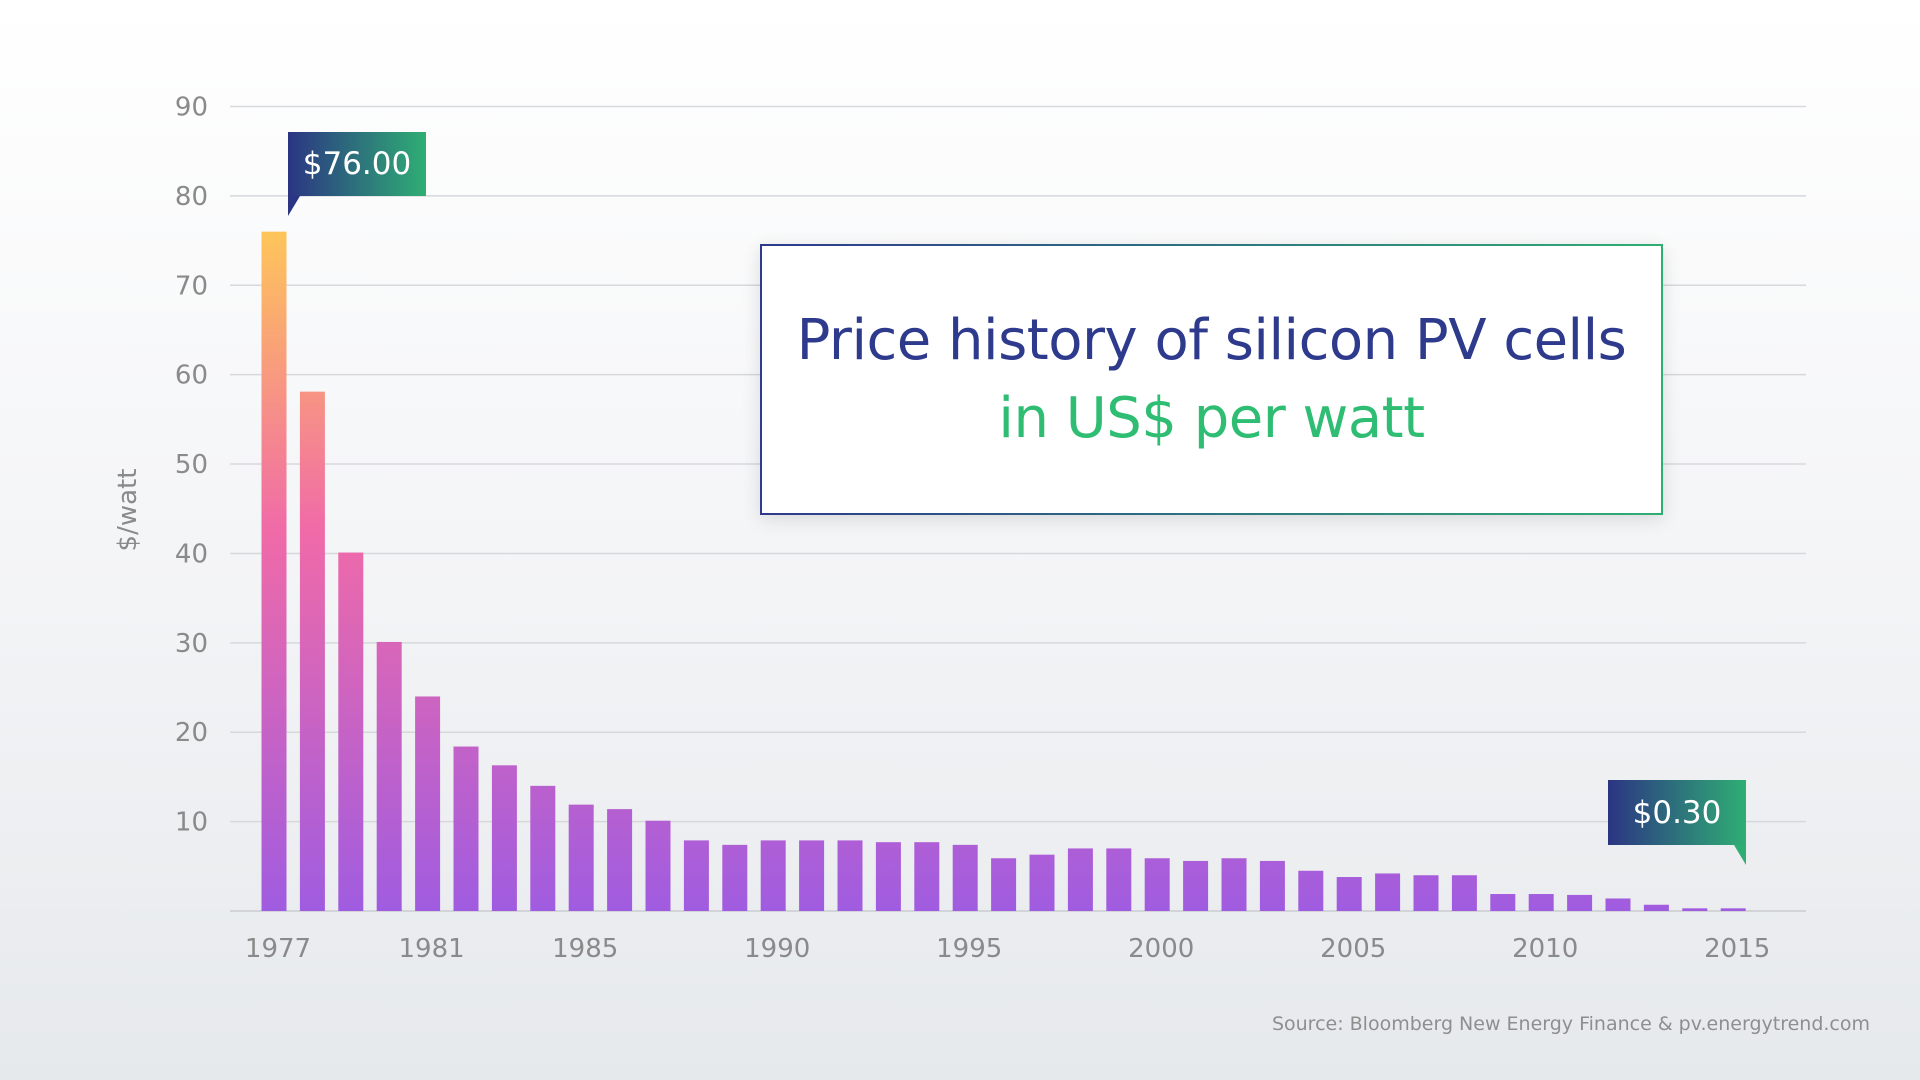 The height and width of the screenshot is (1080, 1920). What do you see at coordinates (1311, 890) in the screenshot?
I see `bar-2004` at bounding box center [1311, 890].